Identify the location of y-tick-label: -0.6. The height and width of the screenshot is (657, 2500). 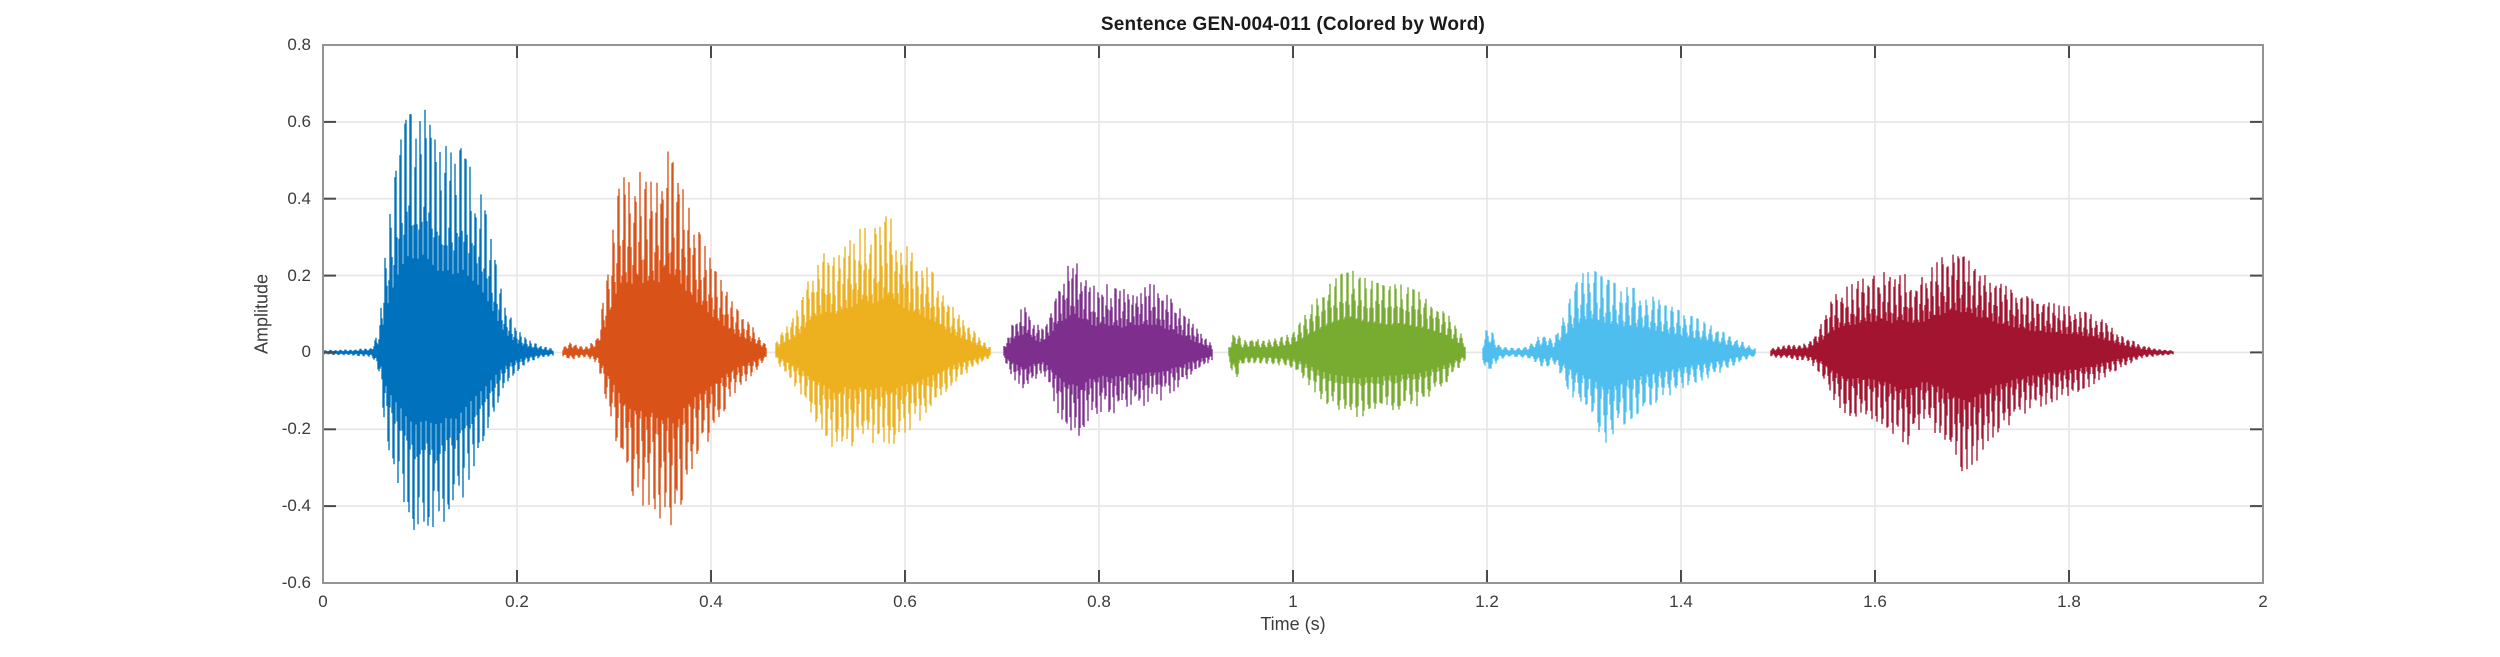
(296, 582).